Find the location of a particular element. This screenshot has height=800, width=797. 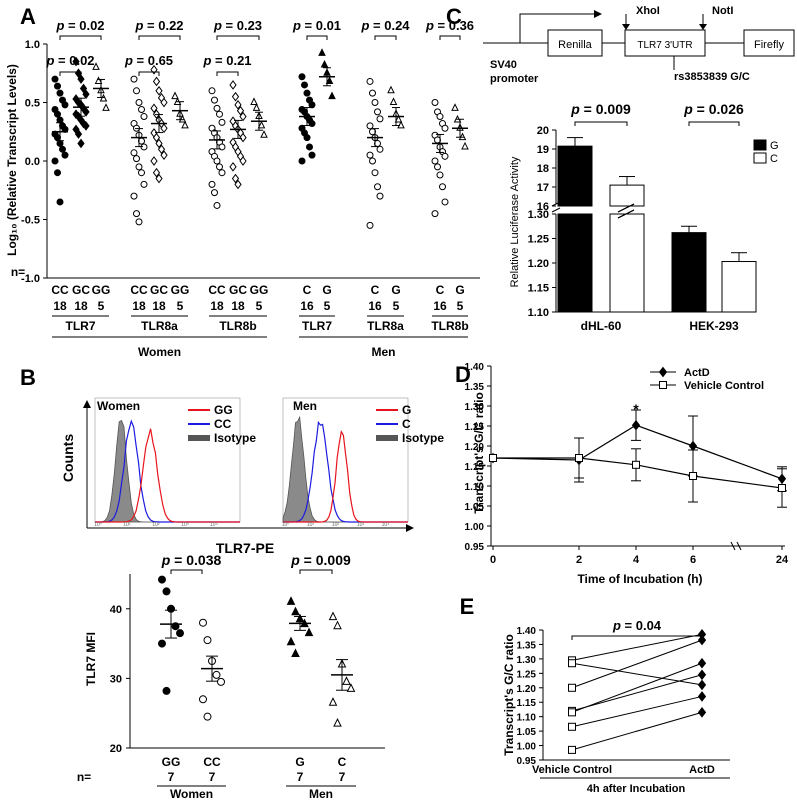

category-label: GC is located at coordinates (159, 290).